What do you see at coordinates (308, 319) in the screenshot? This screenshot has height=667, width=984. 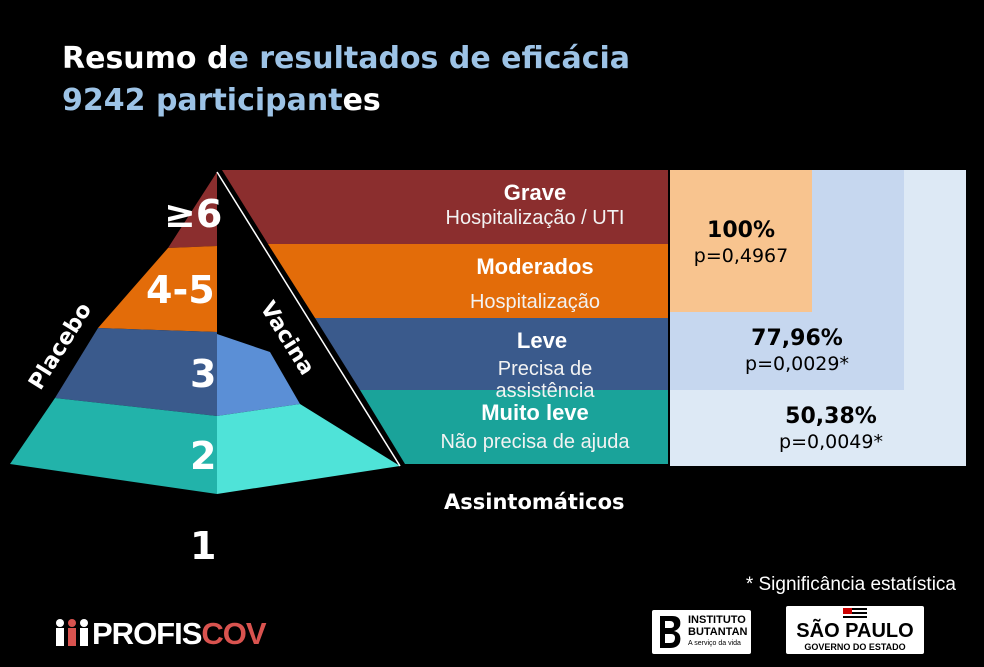 I see `pyramid-edge` at bounding box center [308, 319].